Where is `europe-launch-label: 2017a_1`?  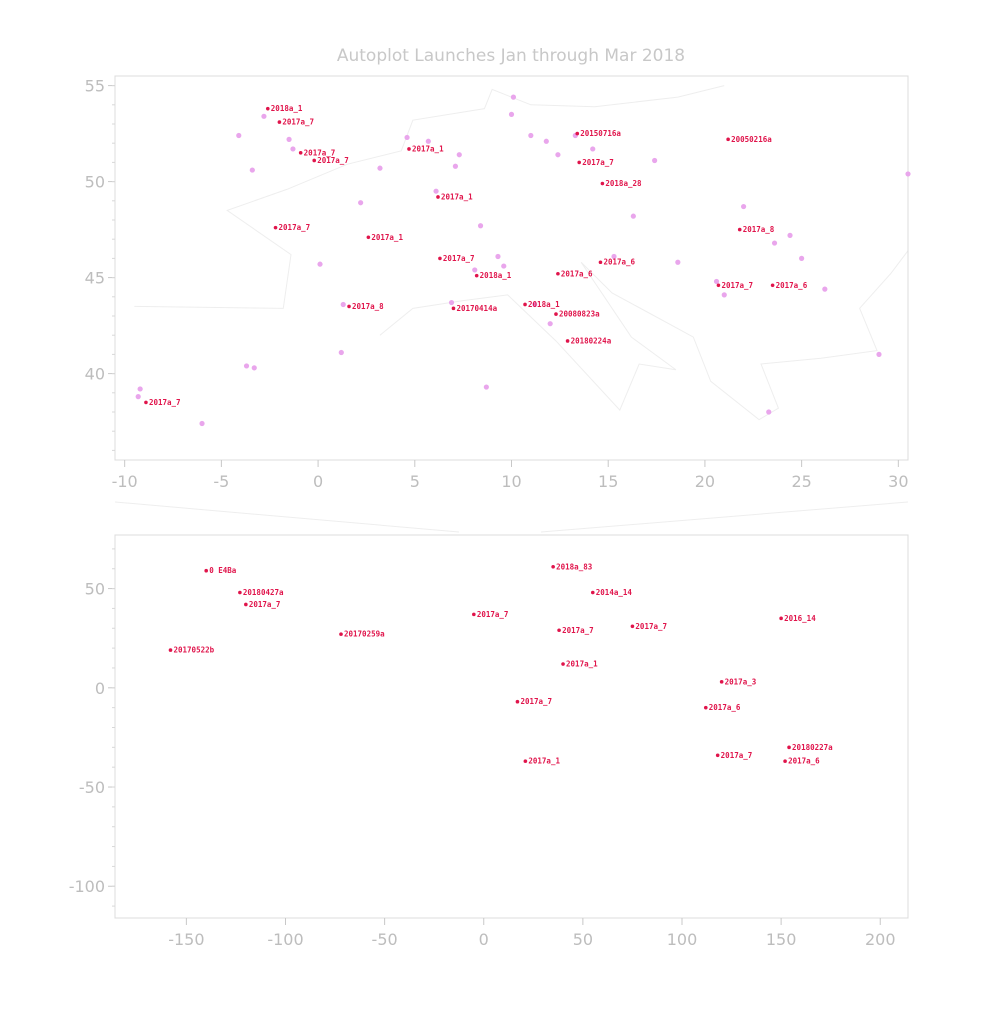
europe-launch-label: 2017a_1 is located at coordinates (387, 237).